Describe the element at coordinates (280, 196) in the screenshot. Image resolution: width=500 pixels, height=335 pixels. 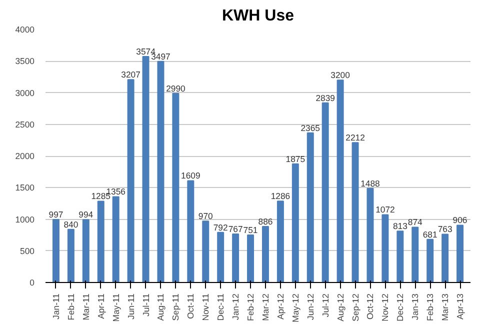
I see `data-label: 1286` at that location.